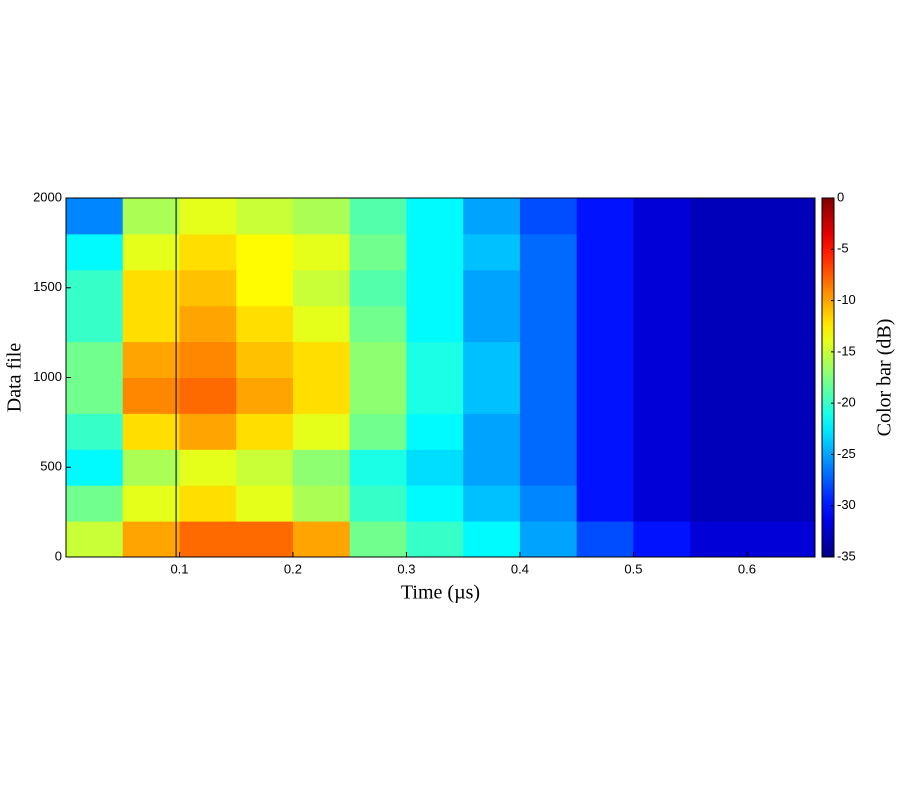 This screenshot has height=800, width=900. What do you see at coordinates (885, 378) in the screenshot?
I see `colorbar-label: Color bar (dB)` at bounding box center [885, 378].